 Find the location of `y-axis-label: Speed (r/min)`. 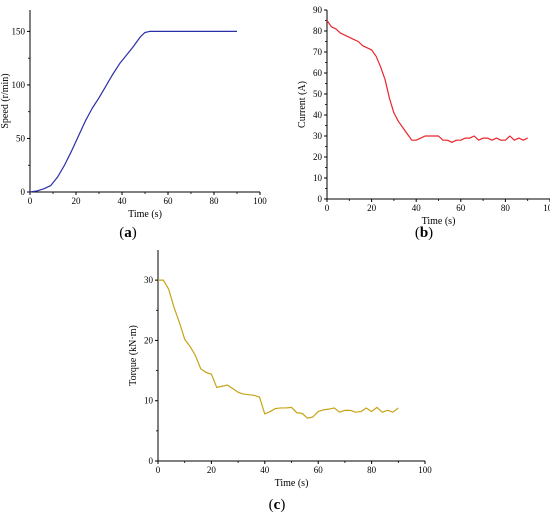

y-axis-label: Speed (r/min) is located at coordinates (5, 100).